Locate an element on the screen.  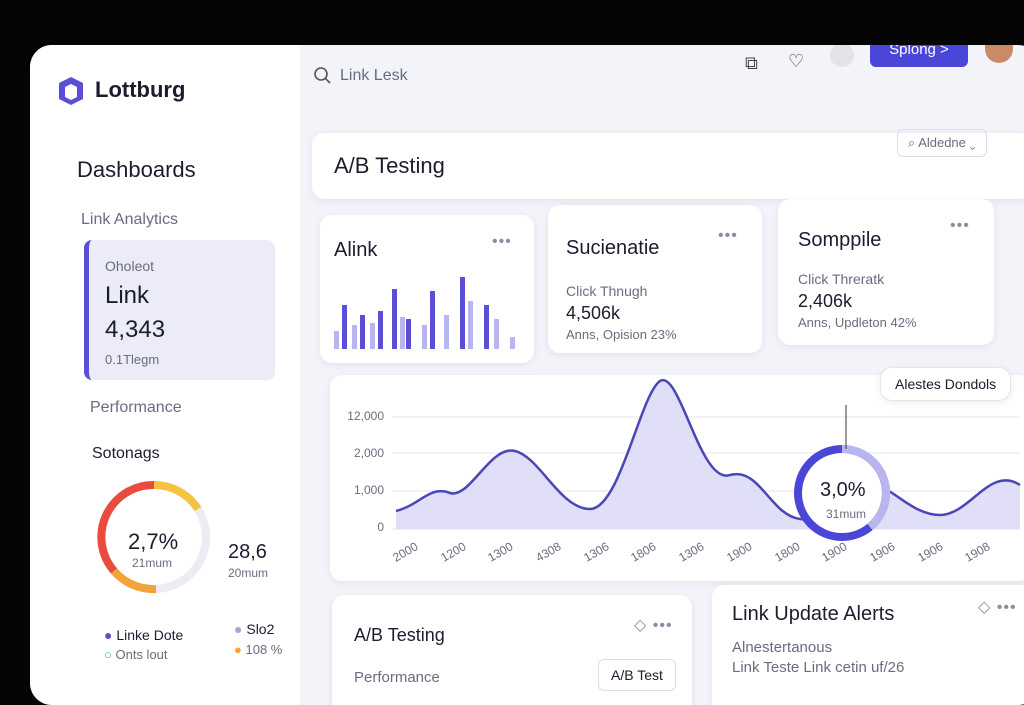
card-label: Oholeot is located at coordinates (130, 266).